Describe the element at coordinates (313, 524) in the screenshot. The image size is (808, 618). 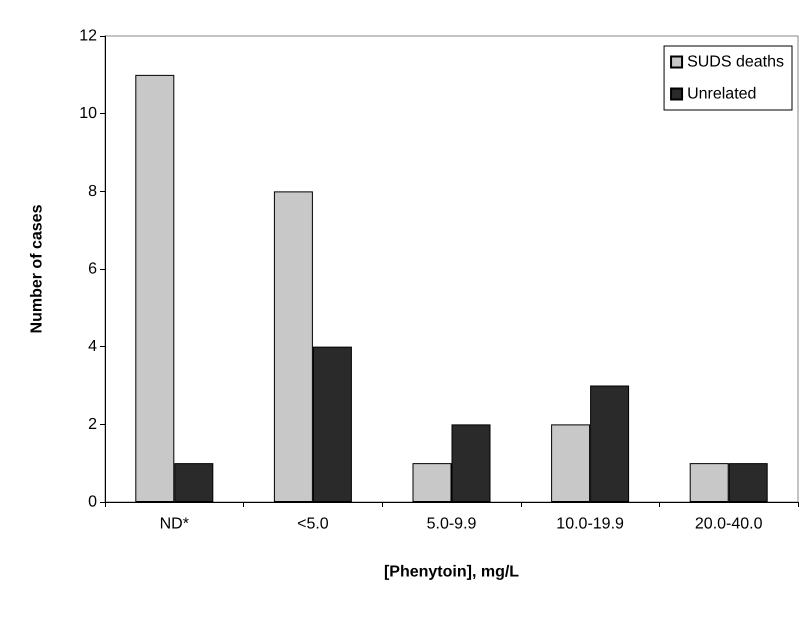
I see `x-tick-label: <5.0` at that location.